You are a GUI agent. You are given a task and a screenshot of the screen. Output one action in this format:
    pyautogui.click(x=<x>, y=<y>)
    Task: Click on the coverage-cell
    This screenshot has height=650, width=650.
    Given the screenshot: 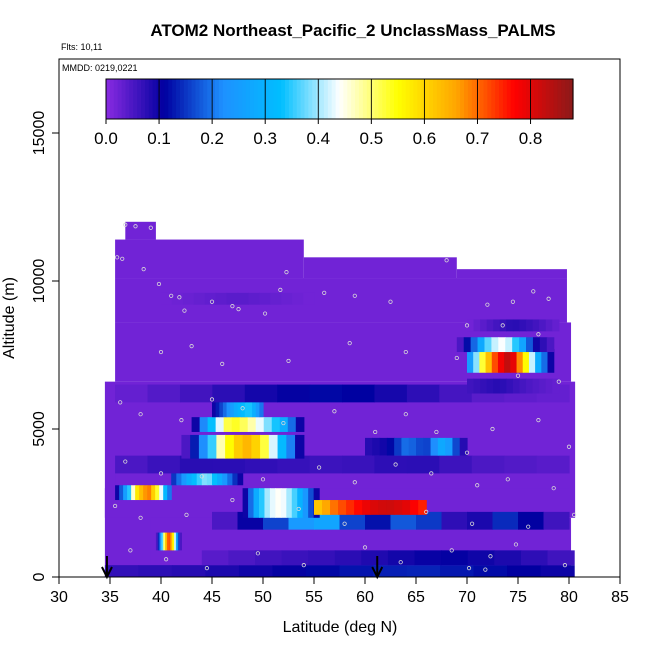 What is the action you would take?
    pyautogui.click(x=511, y=274)
    